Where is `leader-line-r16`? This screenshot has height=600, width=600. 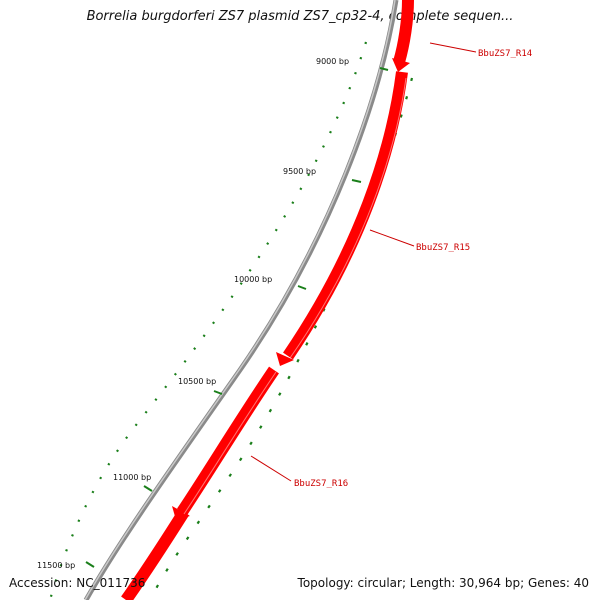
leader-line-r16 is located at coordinates (271, 468).